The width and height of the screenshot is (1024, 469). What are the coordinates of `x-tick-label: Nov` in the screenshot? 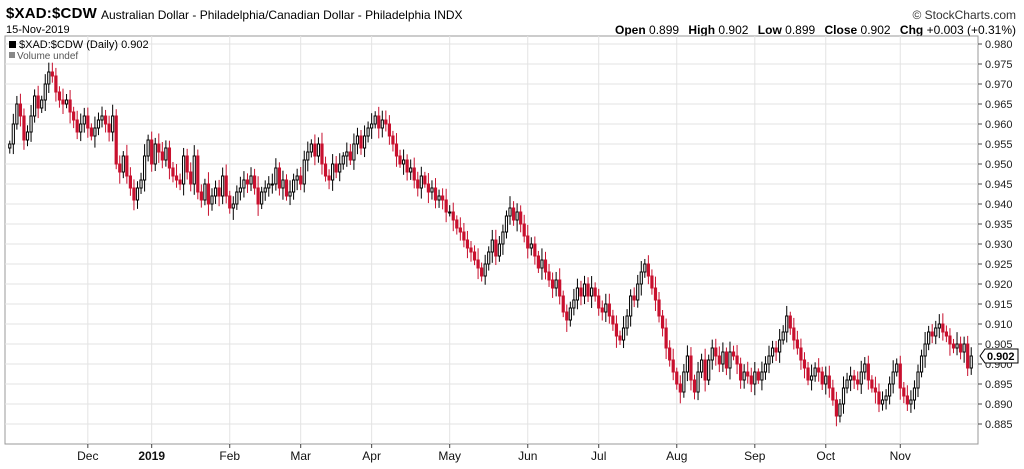 It's located at (900, 456).